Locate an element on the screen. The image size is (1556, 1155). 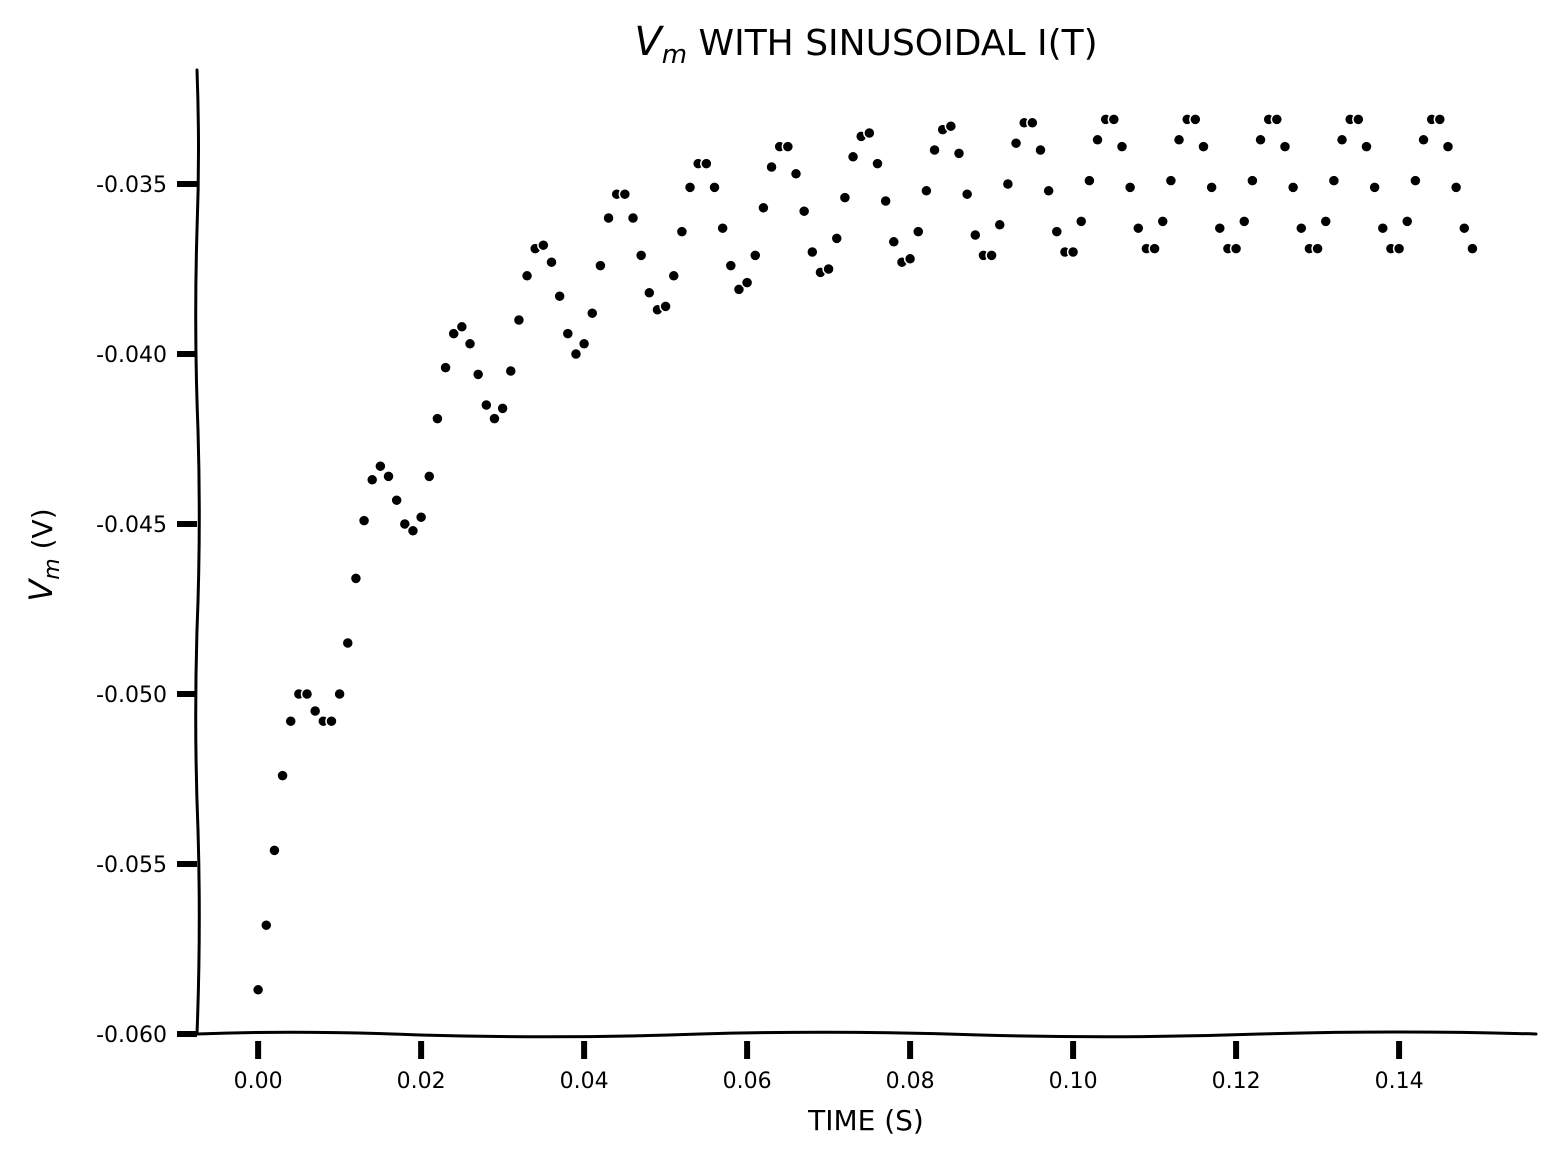
y-axis-label-subscript: m is located at coordinates (52, 568).